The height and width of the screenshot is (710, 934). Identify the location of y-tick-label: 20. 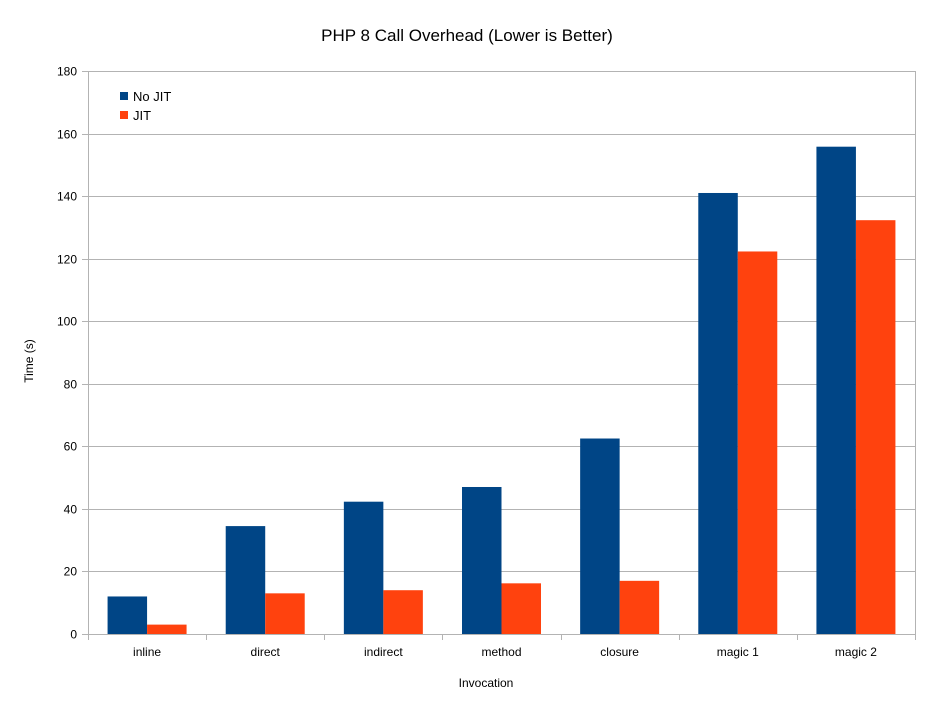
(71, 572).